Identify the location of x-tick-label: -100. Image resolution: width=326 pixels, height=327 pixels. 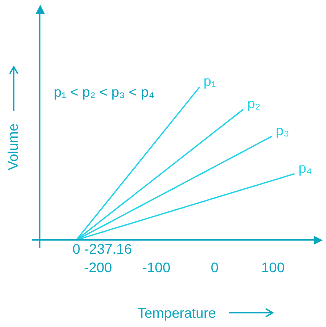
(156, 267).